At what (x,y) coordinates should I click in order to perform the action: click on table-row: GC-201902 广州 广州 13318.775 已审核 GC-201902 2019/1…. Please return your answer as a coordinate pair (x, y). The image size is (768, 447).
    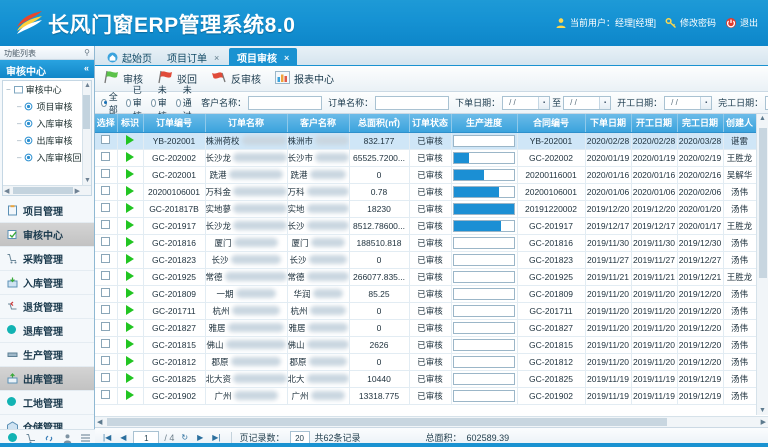
    Looking at the image, I should click on (426, 396).